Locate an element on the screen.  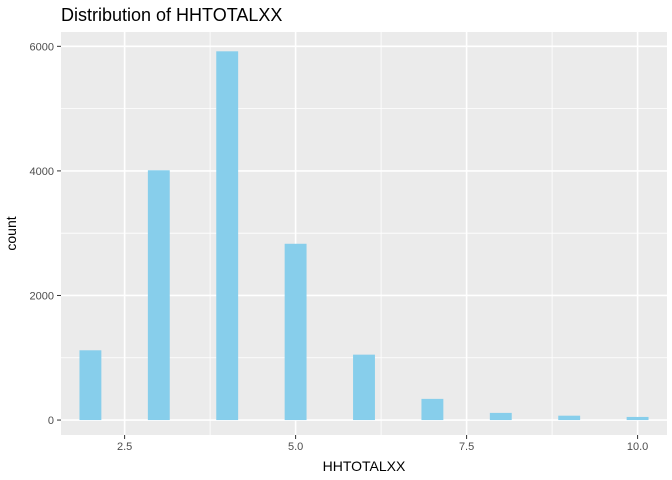
x-tick-label: 2.5 is located at coordinates (124, 447).